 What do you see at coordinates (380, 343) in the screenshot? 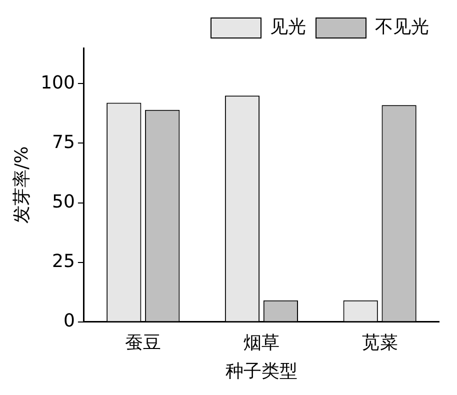
I see `x-tick-label: 苋菜` at bounding box center [380, 343].